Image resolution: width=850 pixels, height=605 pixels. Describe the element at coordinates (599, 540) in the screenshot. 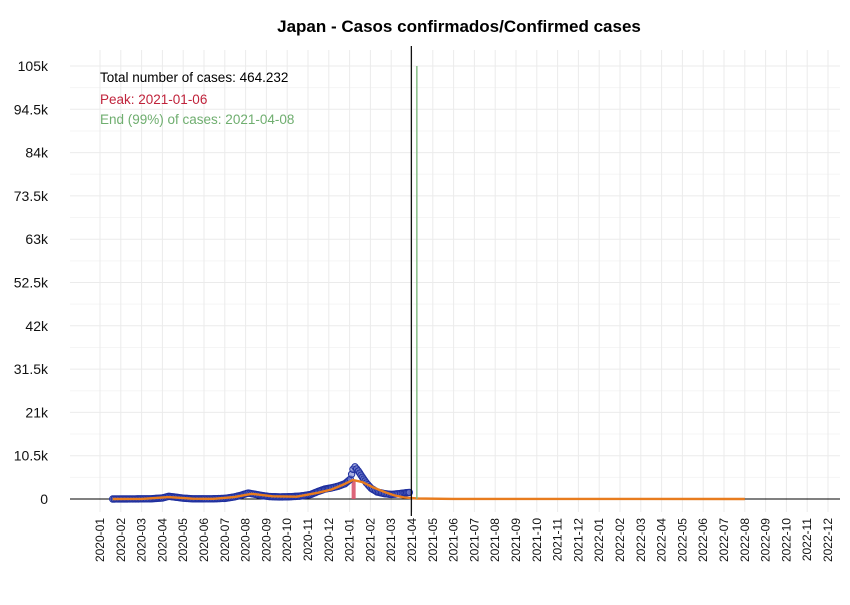

I see `x-tick-label: 2022-01` at that location.